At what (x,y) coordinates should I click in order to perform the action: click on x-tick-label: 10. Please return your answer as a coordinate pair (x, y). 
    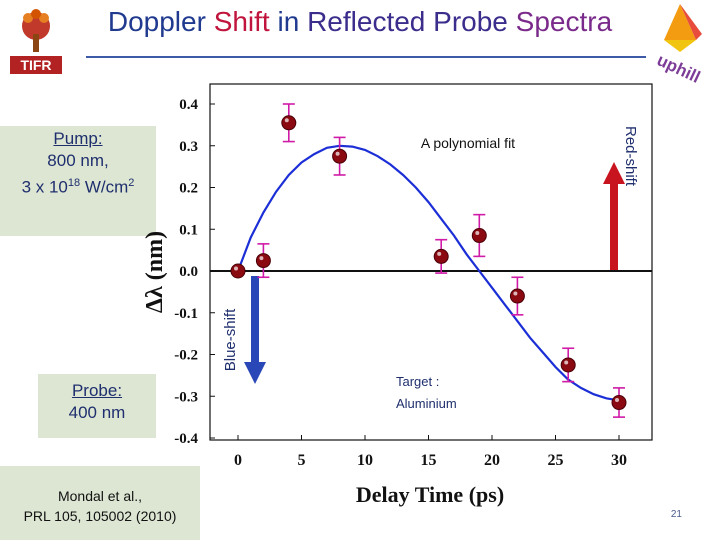
    Looking at the image, I should click on (365, 460).